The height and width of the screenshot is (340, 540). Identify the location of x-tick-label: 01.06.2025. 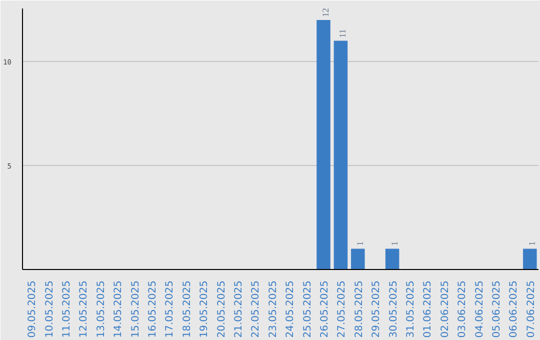
(428, 309).